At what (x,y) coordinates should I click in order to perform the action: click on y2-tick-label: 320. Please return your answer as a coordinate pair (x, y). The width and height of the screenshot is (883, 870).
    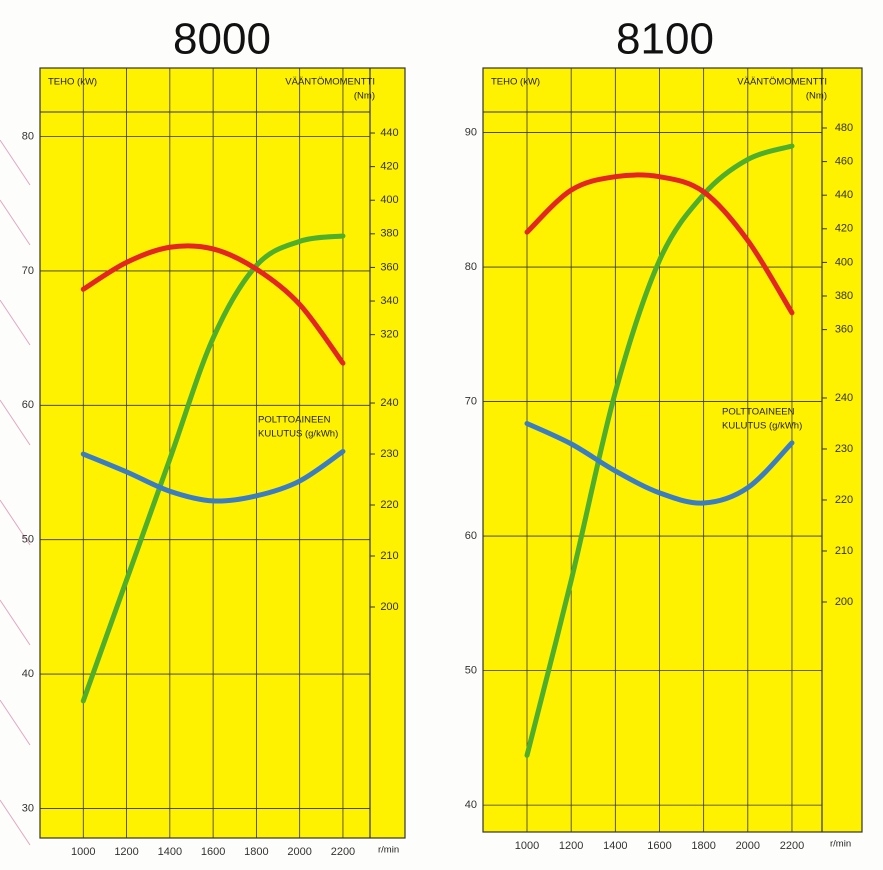
    Looking at the image, I should click on (389, 335).